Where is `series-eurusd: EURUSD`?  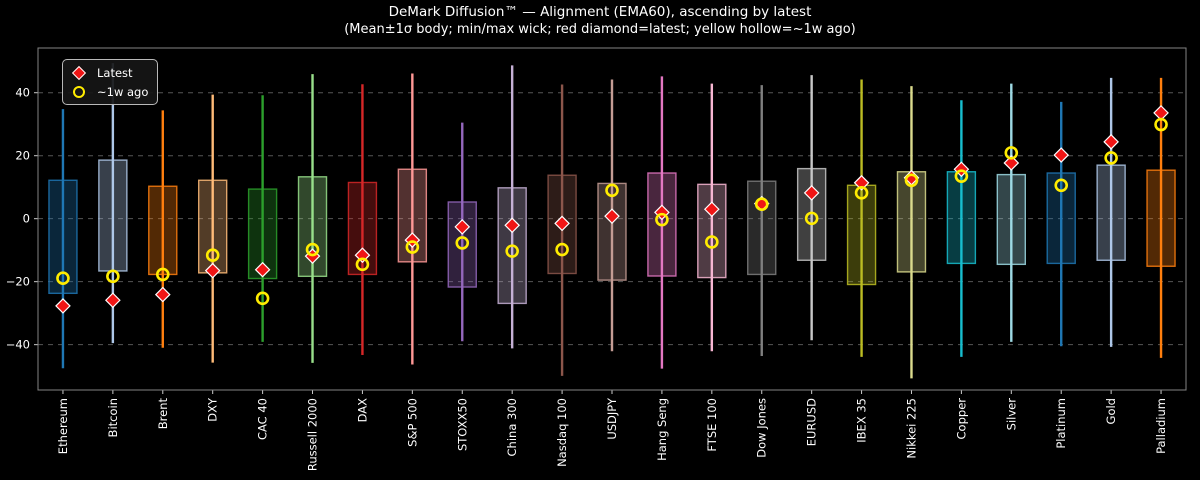 series-eurusd: EURUSD is located at coordinates (811, 260).